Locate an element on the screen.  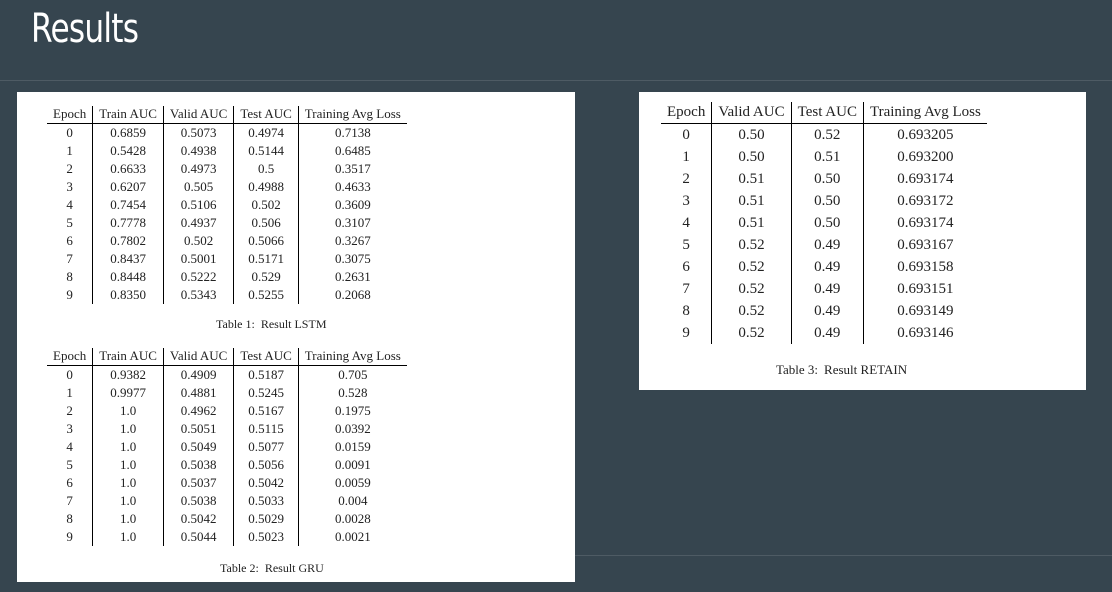
table-row: 5 0.7778 0.4937 0.506 0.3107 is located at coordinates (227, 223).